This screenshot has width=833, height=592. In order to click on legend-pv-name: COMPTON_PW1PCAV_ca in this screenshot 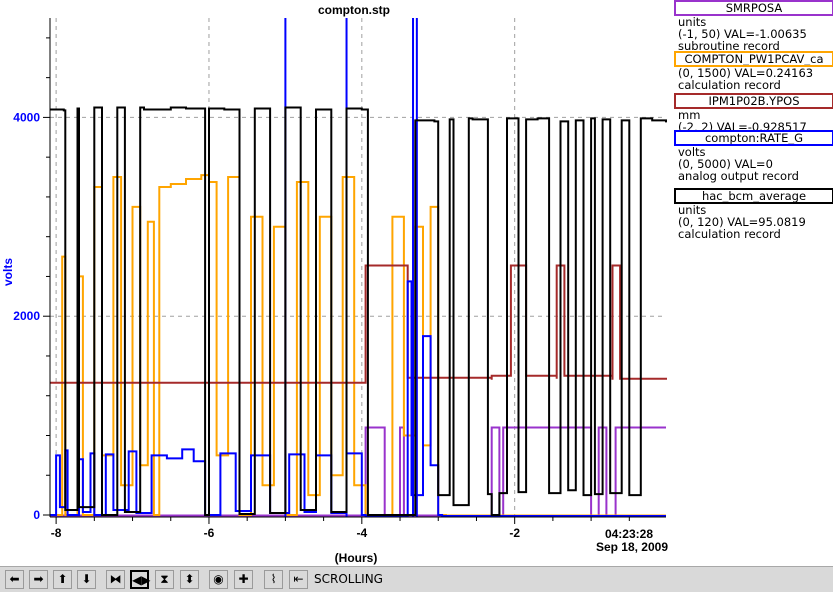, I will do `click(753, 59)`.